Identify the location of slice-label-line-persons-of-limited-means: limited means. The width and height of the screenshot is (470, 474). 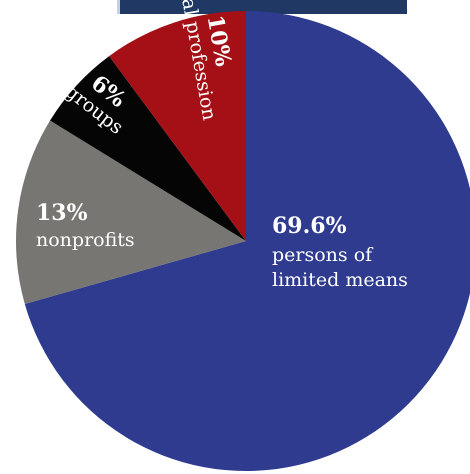
(340, 280).